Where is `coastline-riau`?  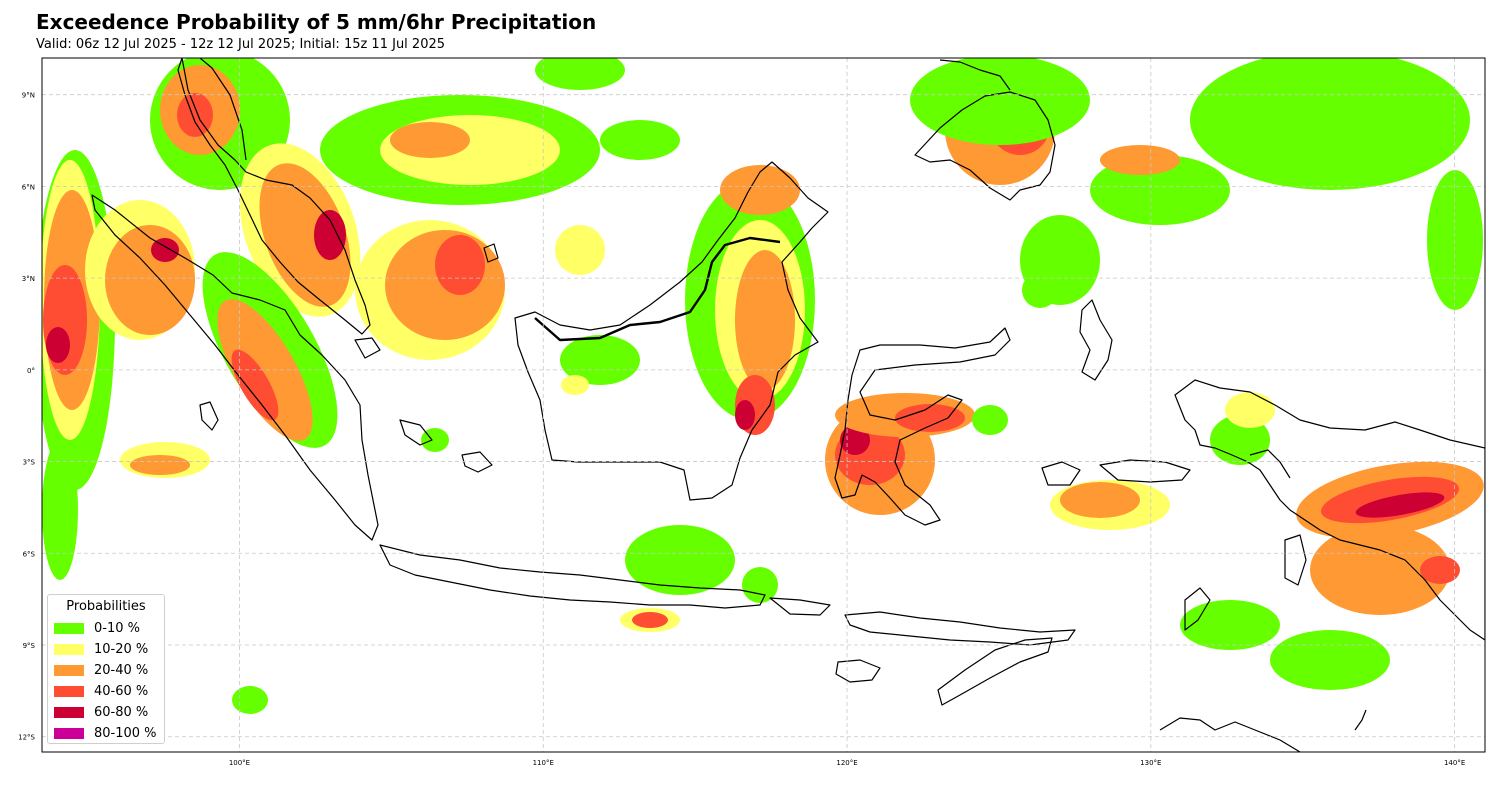
coastline-riau is located at coordinates (367, 348).